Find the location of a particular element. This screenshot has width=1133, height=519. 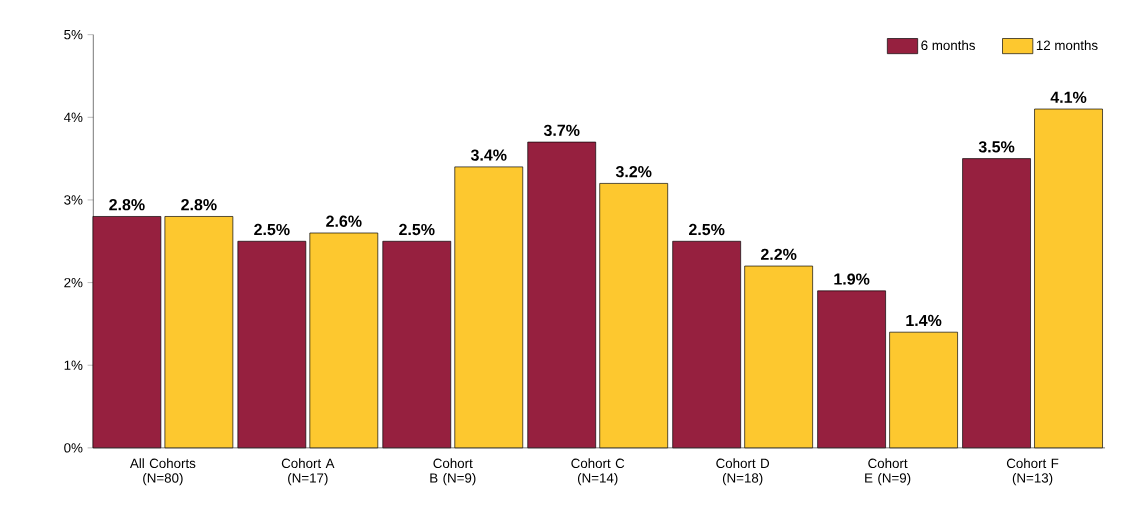

y-tick-label: 4% is located at coordinates (73, 117).